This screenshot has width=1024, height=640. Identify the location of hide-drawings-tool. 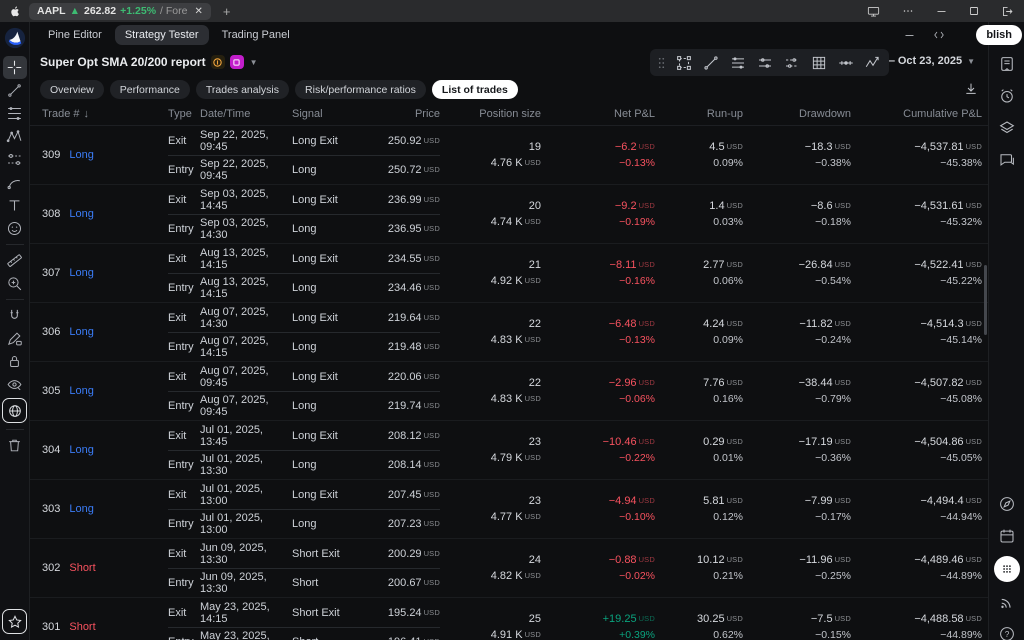
(15, 384).